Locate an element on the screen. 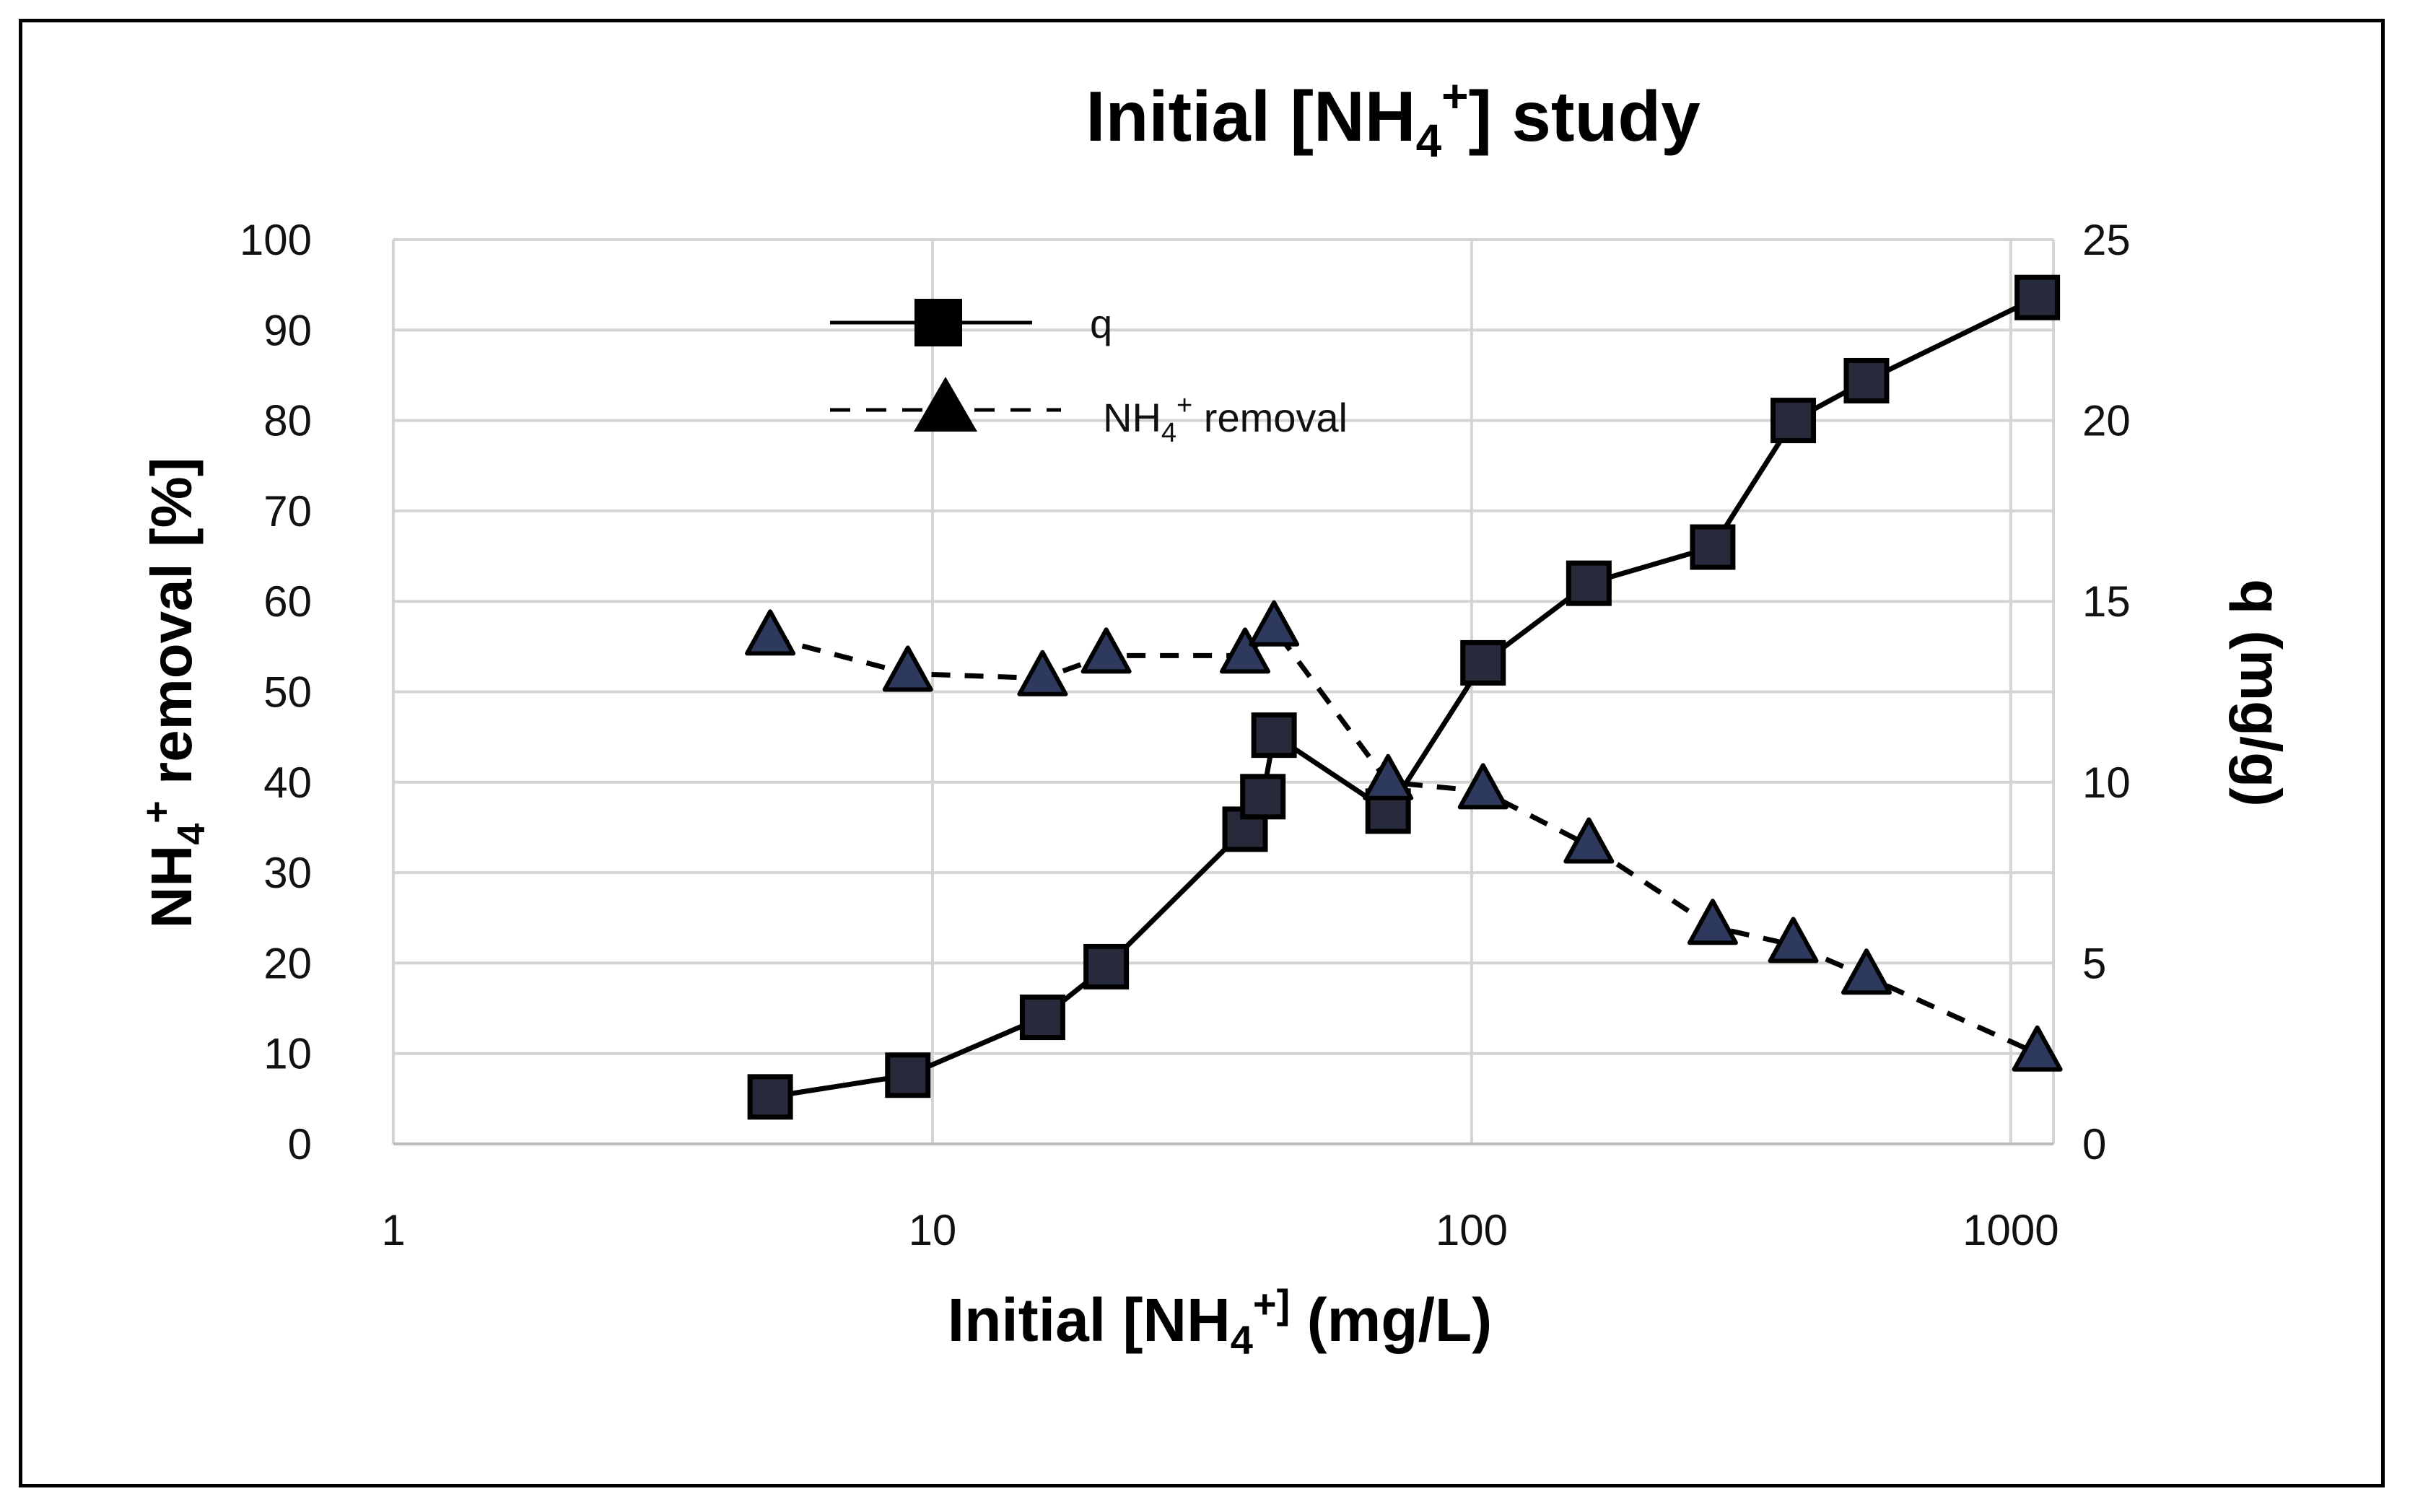  x-tick-label: 1 is located at coordinates (393, 1230).